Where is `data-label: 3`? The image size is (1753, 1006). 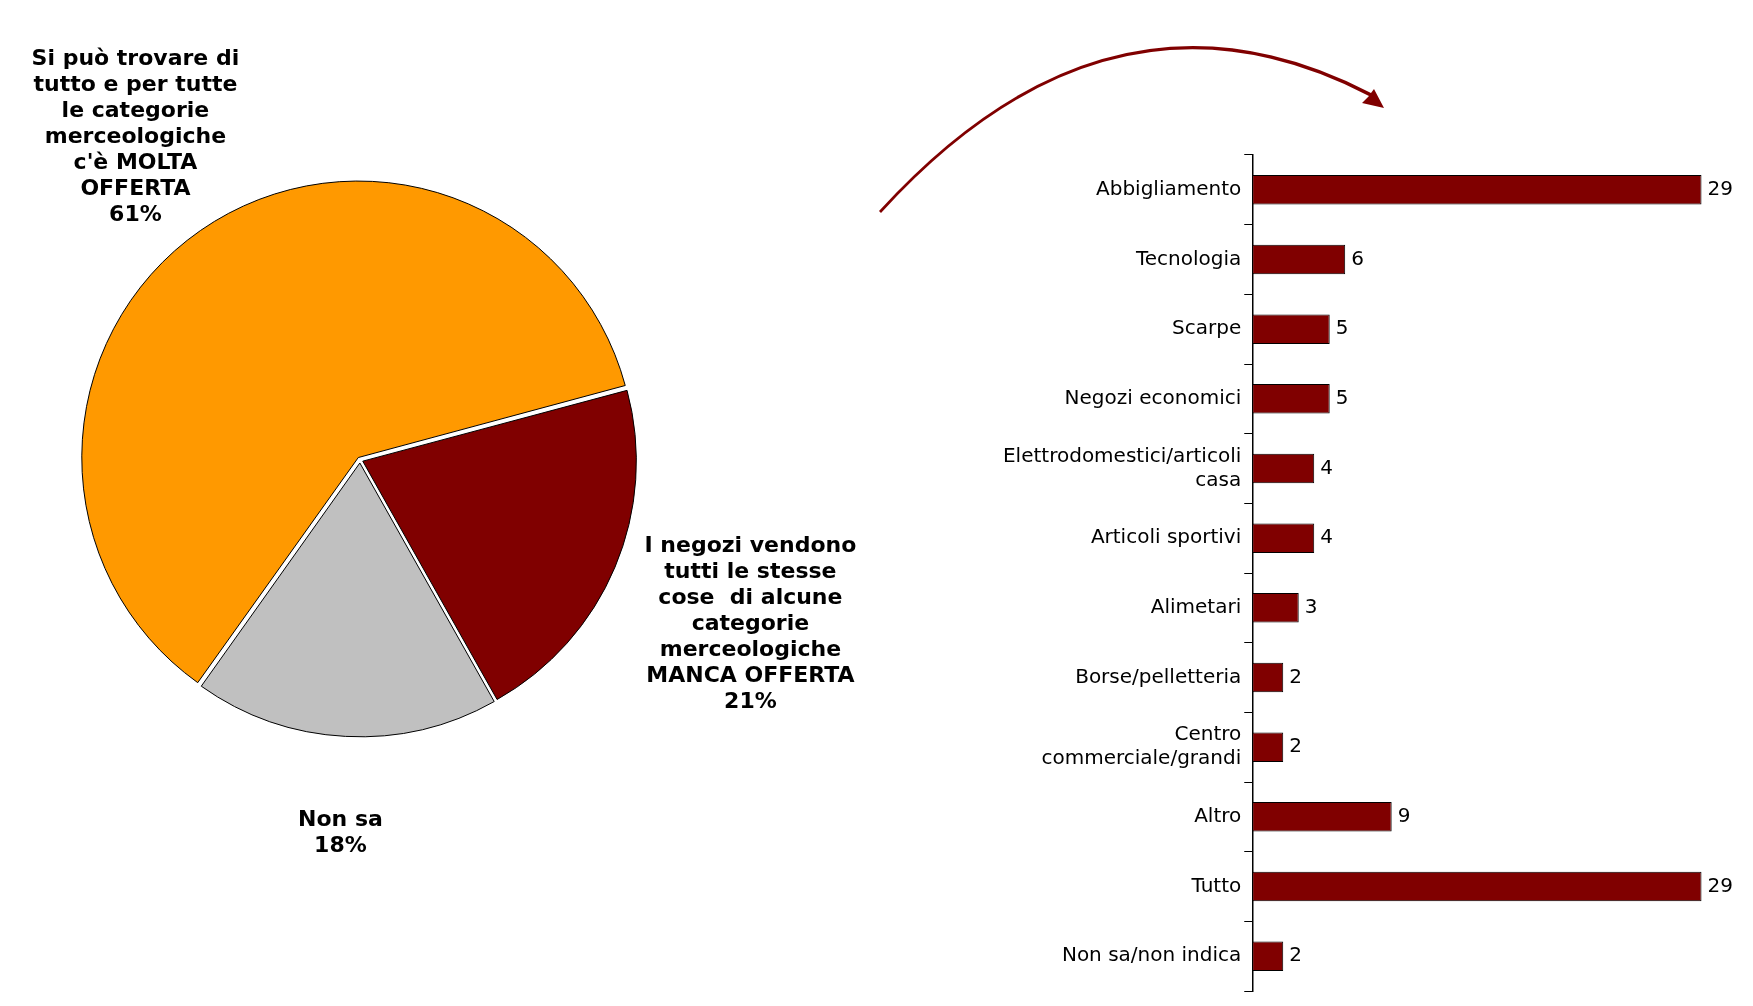
data-label: 3 is located at coordinates (1311, 606).